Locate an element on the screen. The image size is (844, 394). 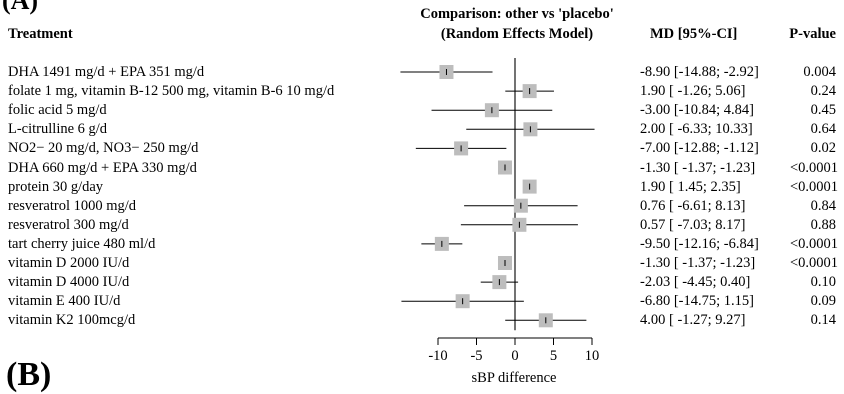
md-ci-value: -3.00 [-10.84; 4.84] is located at coordinates (697, 110).